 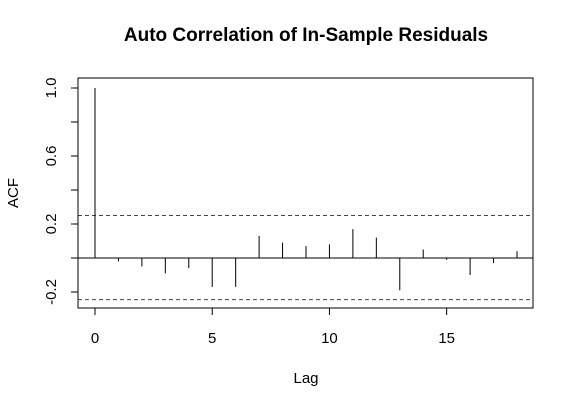 I want to click on y-axis-label: ACF, so click(x=13, y=193).